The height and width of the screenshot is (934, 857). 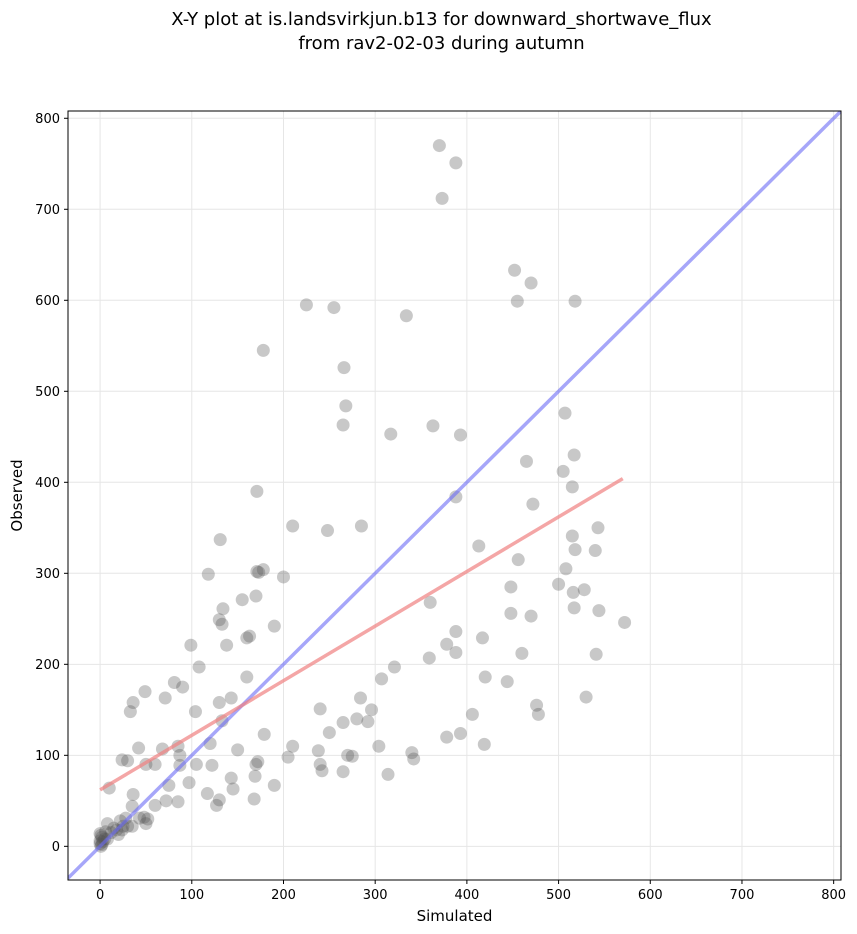 What do you see at coordinates (375, 895) in the screenshot?
I see `x-tick-label: 300` at bounding box center [375, 895].